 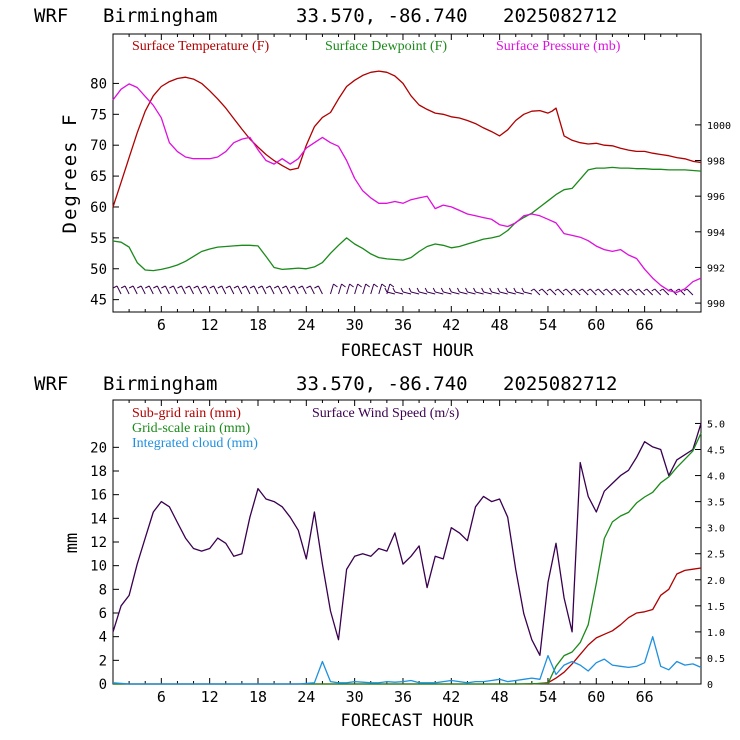 I want to click on x-tick-label: 60, so click(x=596, y=697).